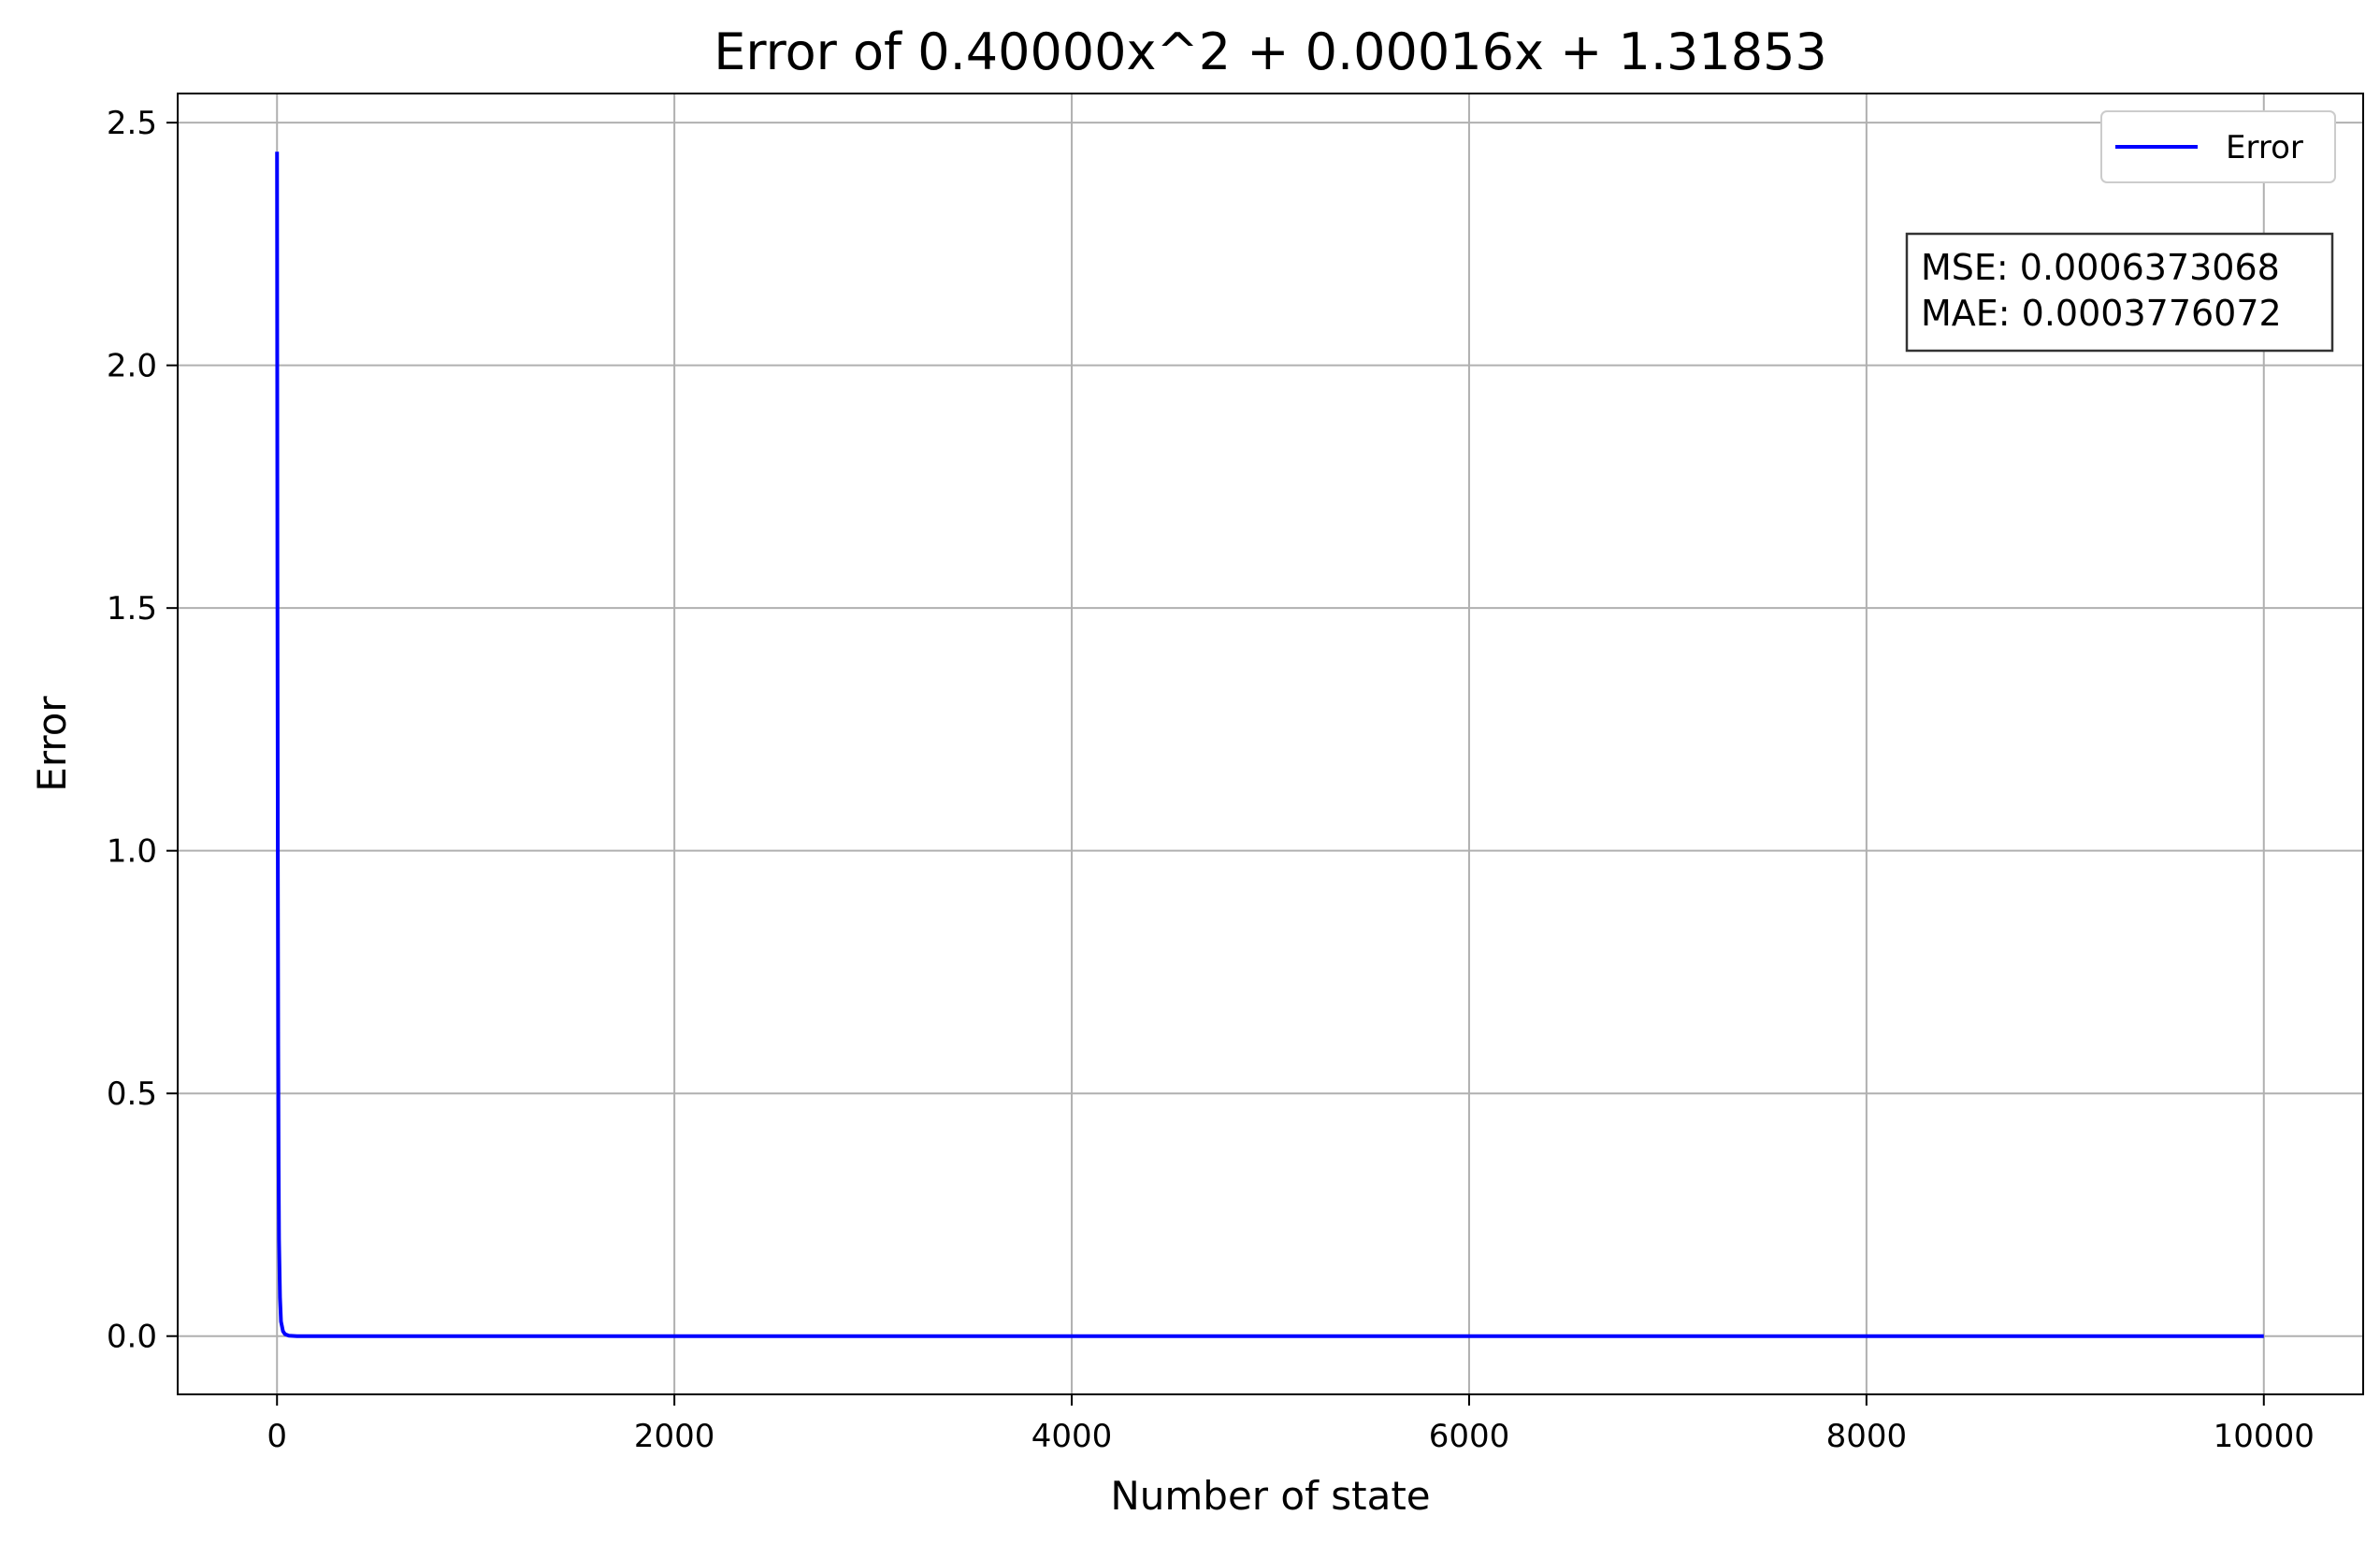 Image resolution: width=2380 pixels, height=1544 pixels. I want to click on stats-annotation: MSE: 0.0006373068 MAE: 0.0003776072, so click(2119, 292).